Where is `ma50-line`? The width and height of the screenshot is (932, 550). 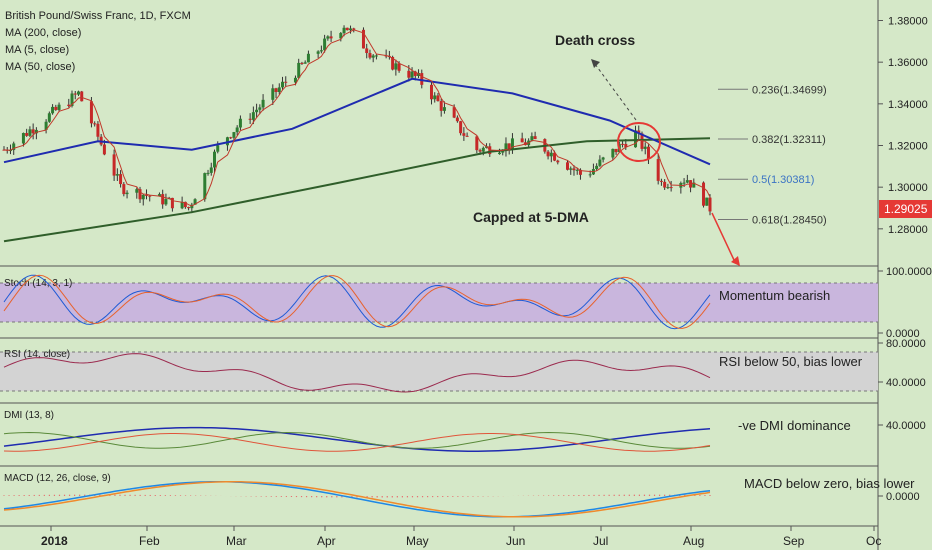
ma50-line is located at coordinates (357, 121).